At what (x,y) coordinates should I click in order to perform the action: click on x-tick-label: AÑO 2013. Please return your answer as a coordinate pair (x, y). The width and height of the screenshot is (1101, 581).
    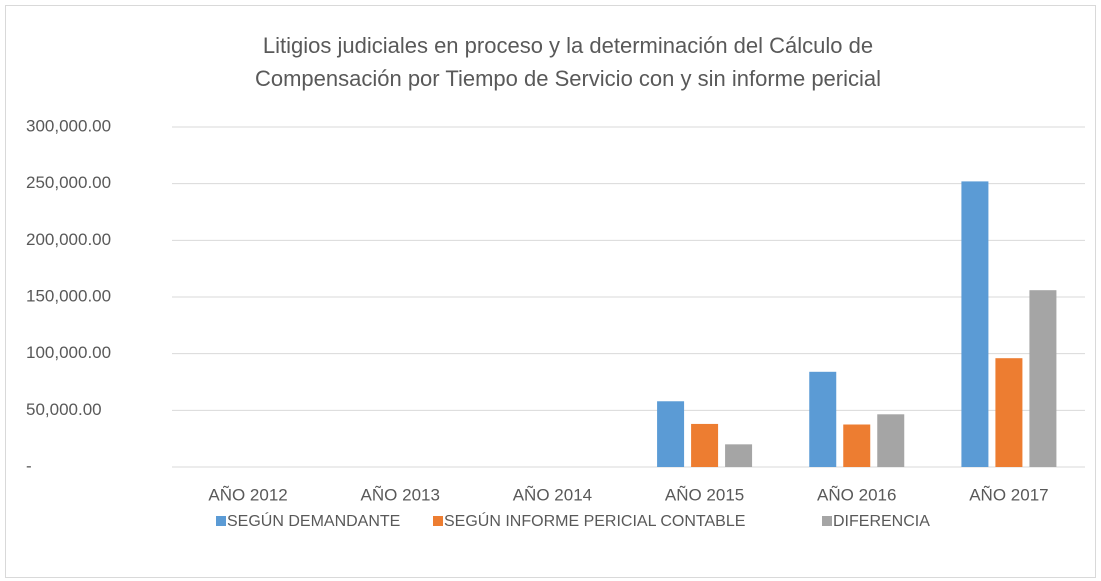
    Looking at the image, I should click on (400, 494).